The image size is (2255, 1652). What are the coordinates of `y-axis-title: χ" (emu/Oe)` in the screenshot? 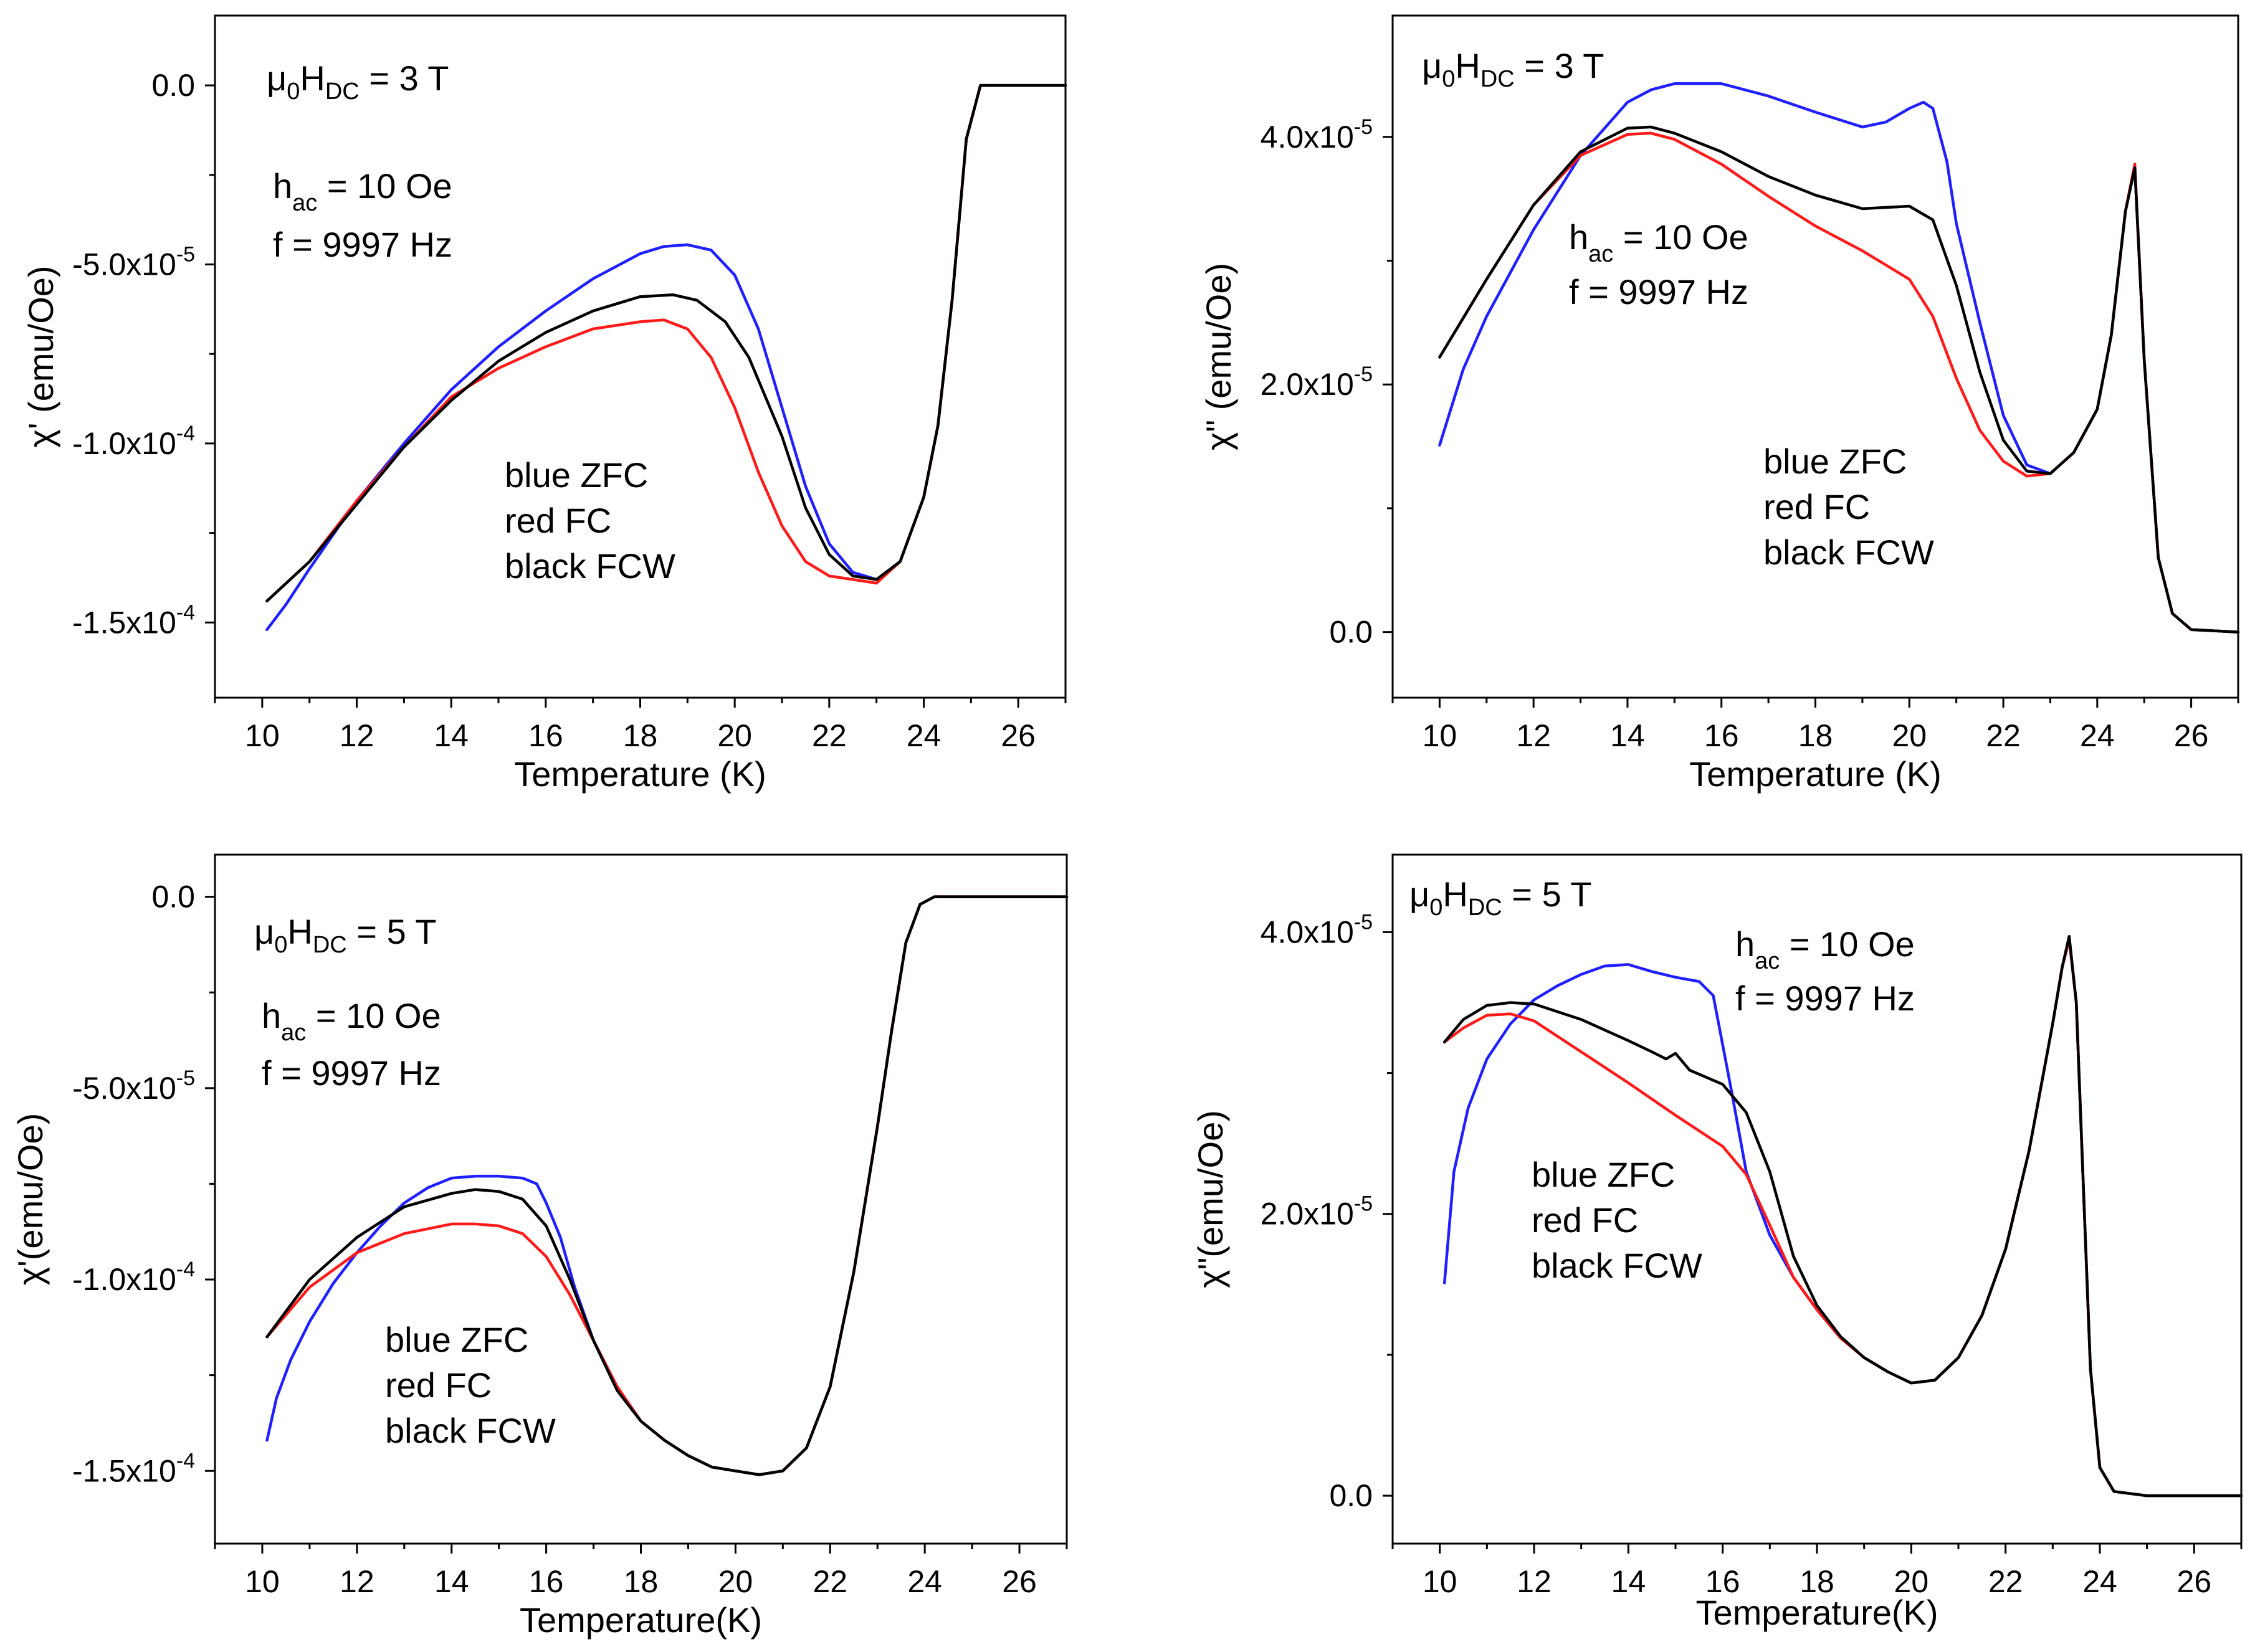 It's located at (1218, 356).